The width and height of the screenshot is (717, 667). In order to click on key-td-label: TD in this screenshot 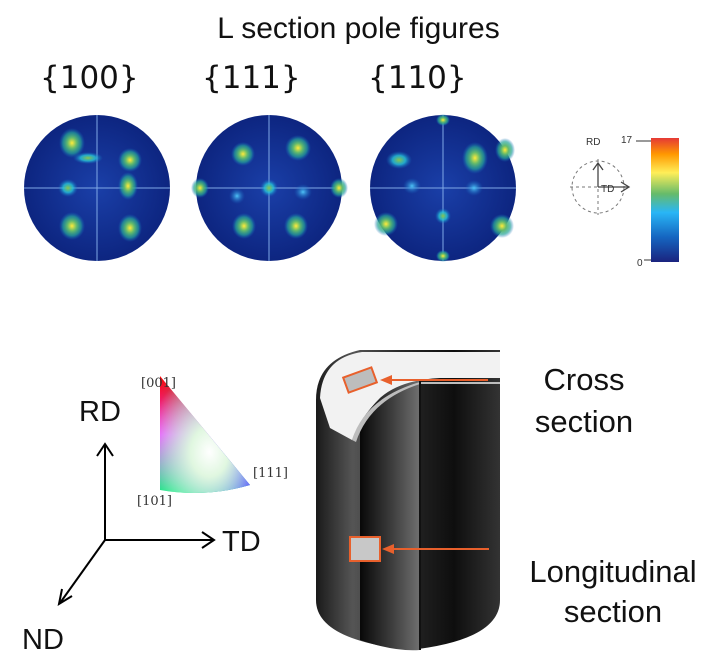, I will do `click(608, 189)`.